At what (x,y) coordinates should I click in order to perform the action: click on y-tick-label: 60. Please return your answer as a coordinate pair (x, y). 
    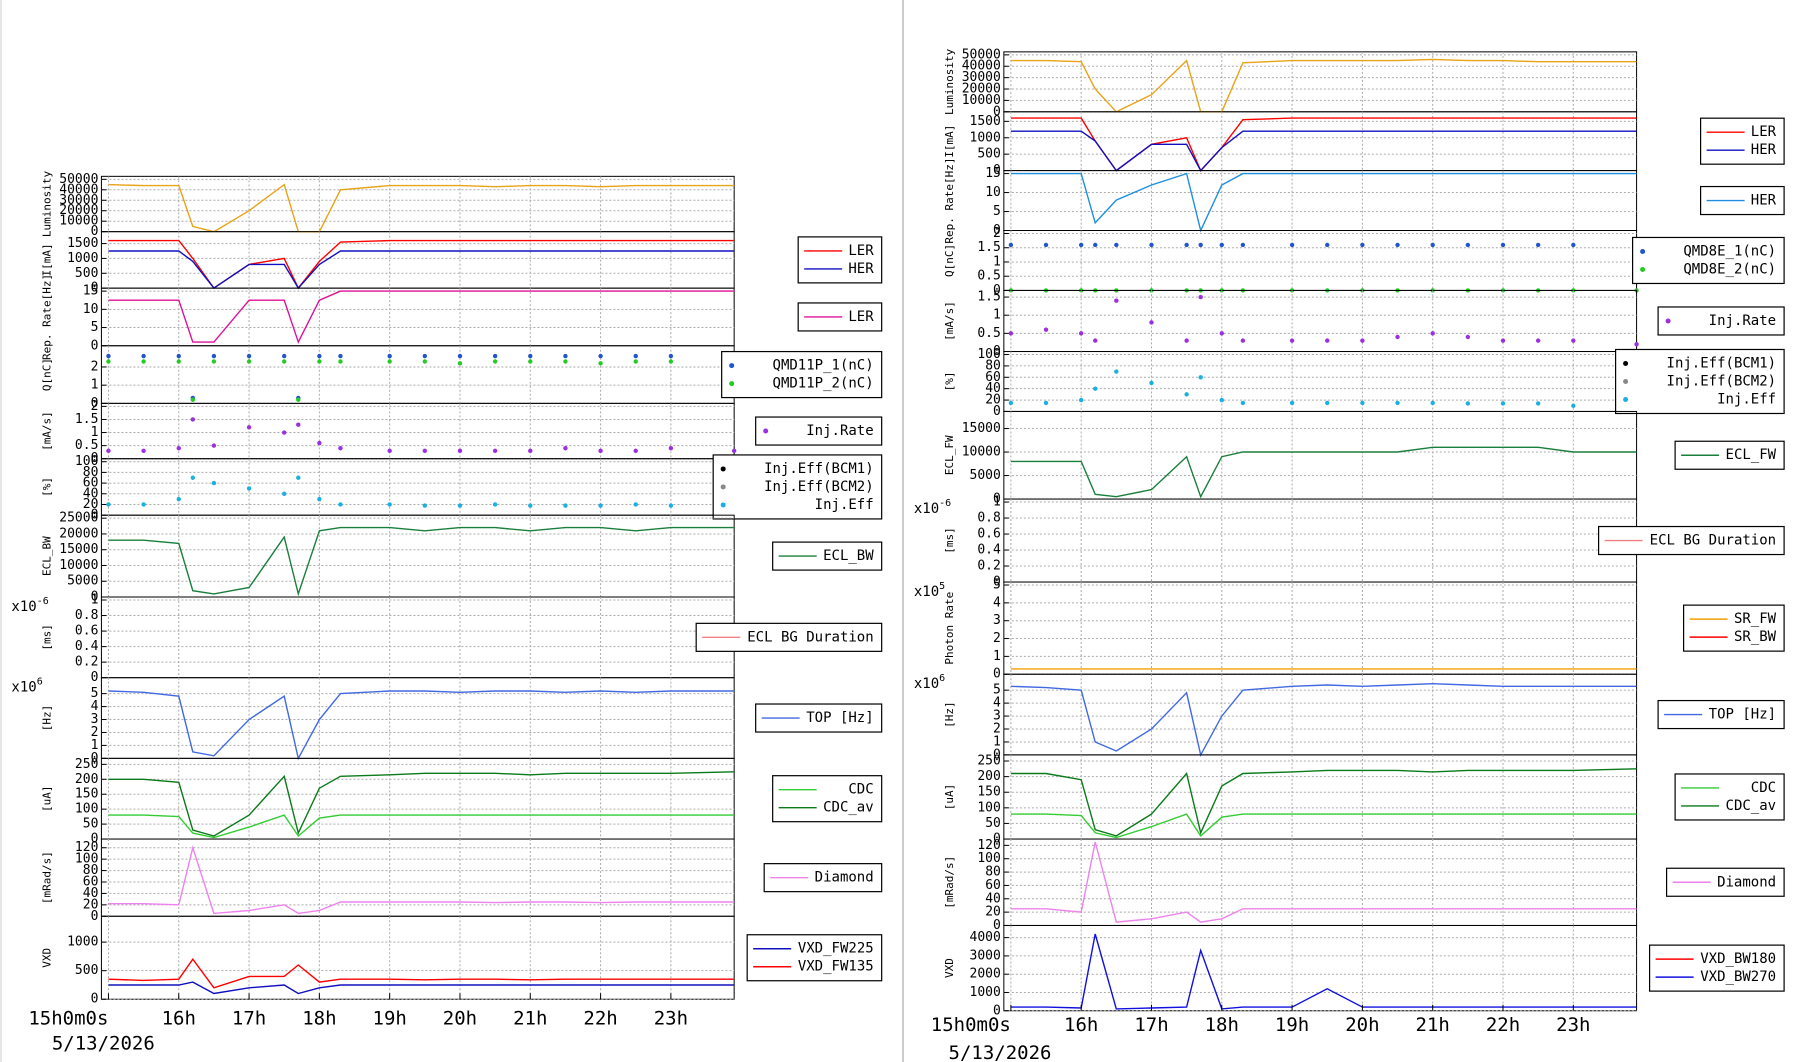
    Looking at the image, I should click on (91, 483).